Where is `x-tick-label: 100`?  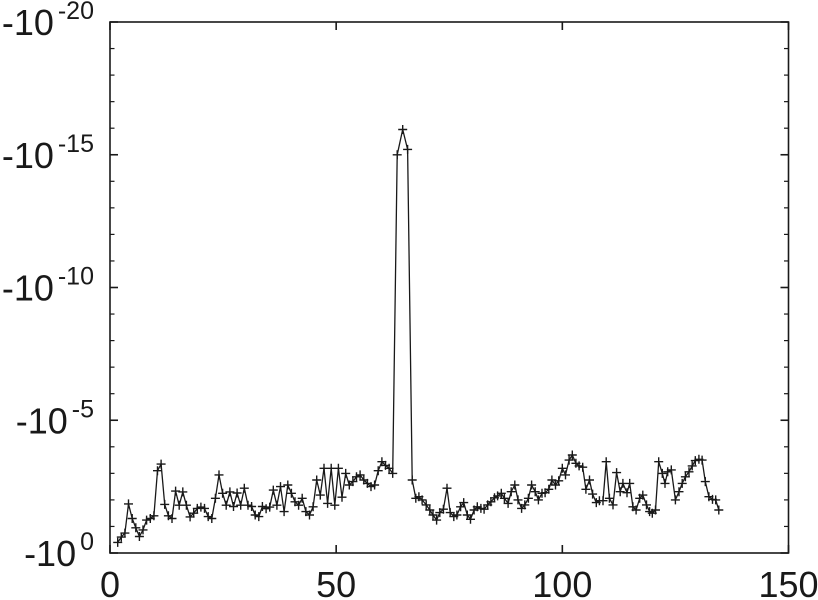 x-tick-label: 100 is located at coordinates (562, 582).